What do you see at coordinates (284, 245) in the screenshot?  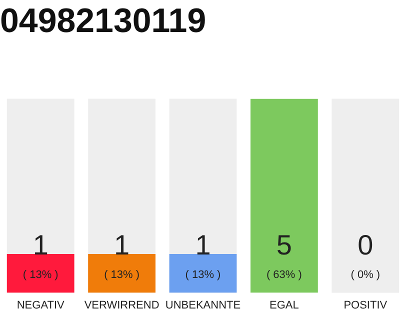 I see `data-label: 5` at bounding box center [284, 245].